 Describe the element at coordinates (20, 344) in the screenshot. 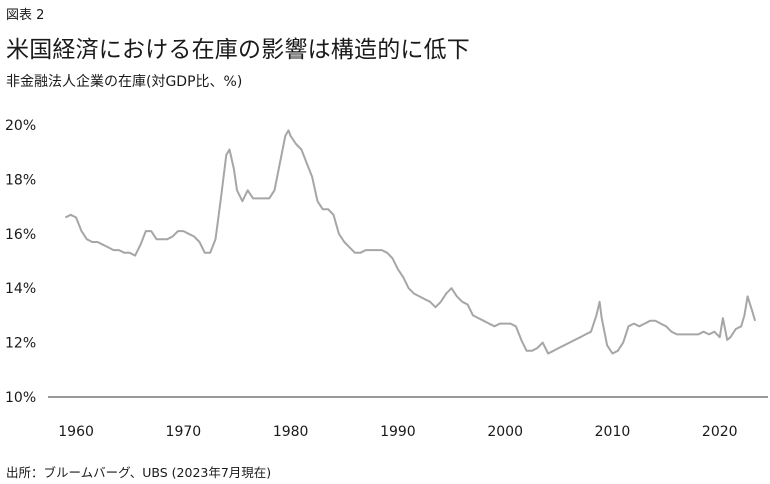

I see `y-tick-label: 12%` at that location.